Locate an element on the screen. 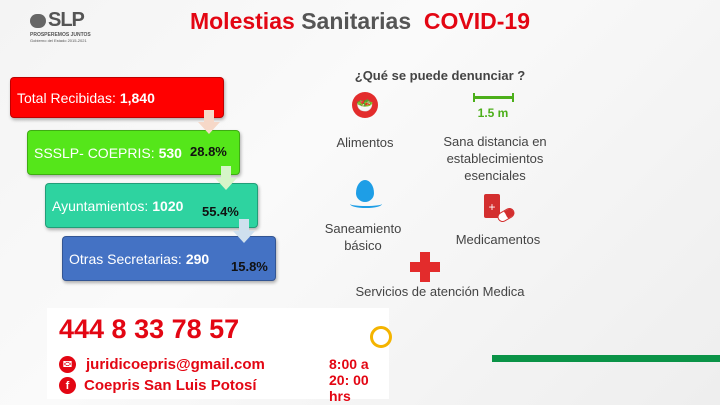  facebook-link: Coepris San Luis Potosí is located at coordinates (170, 385).